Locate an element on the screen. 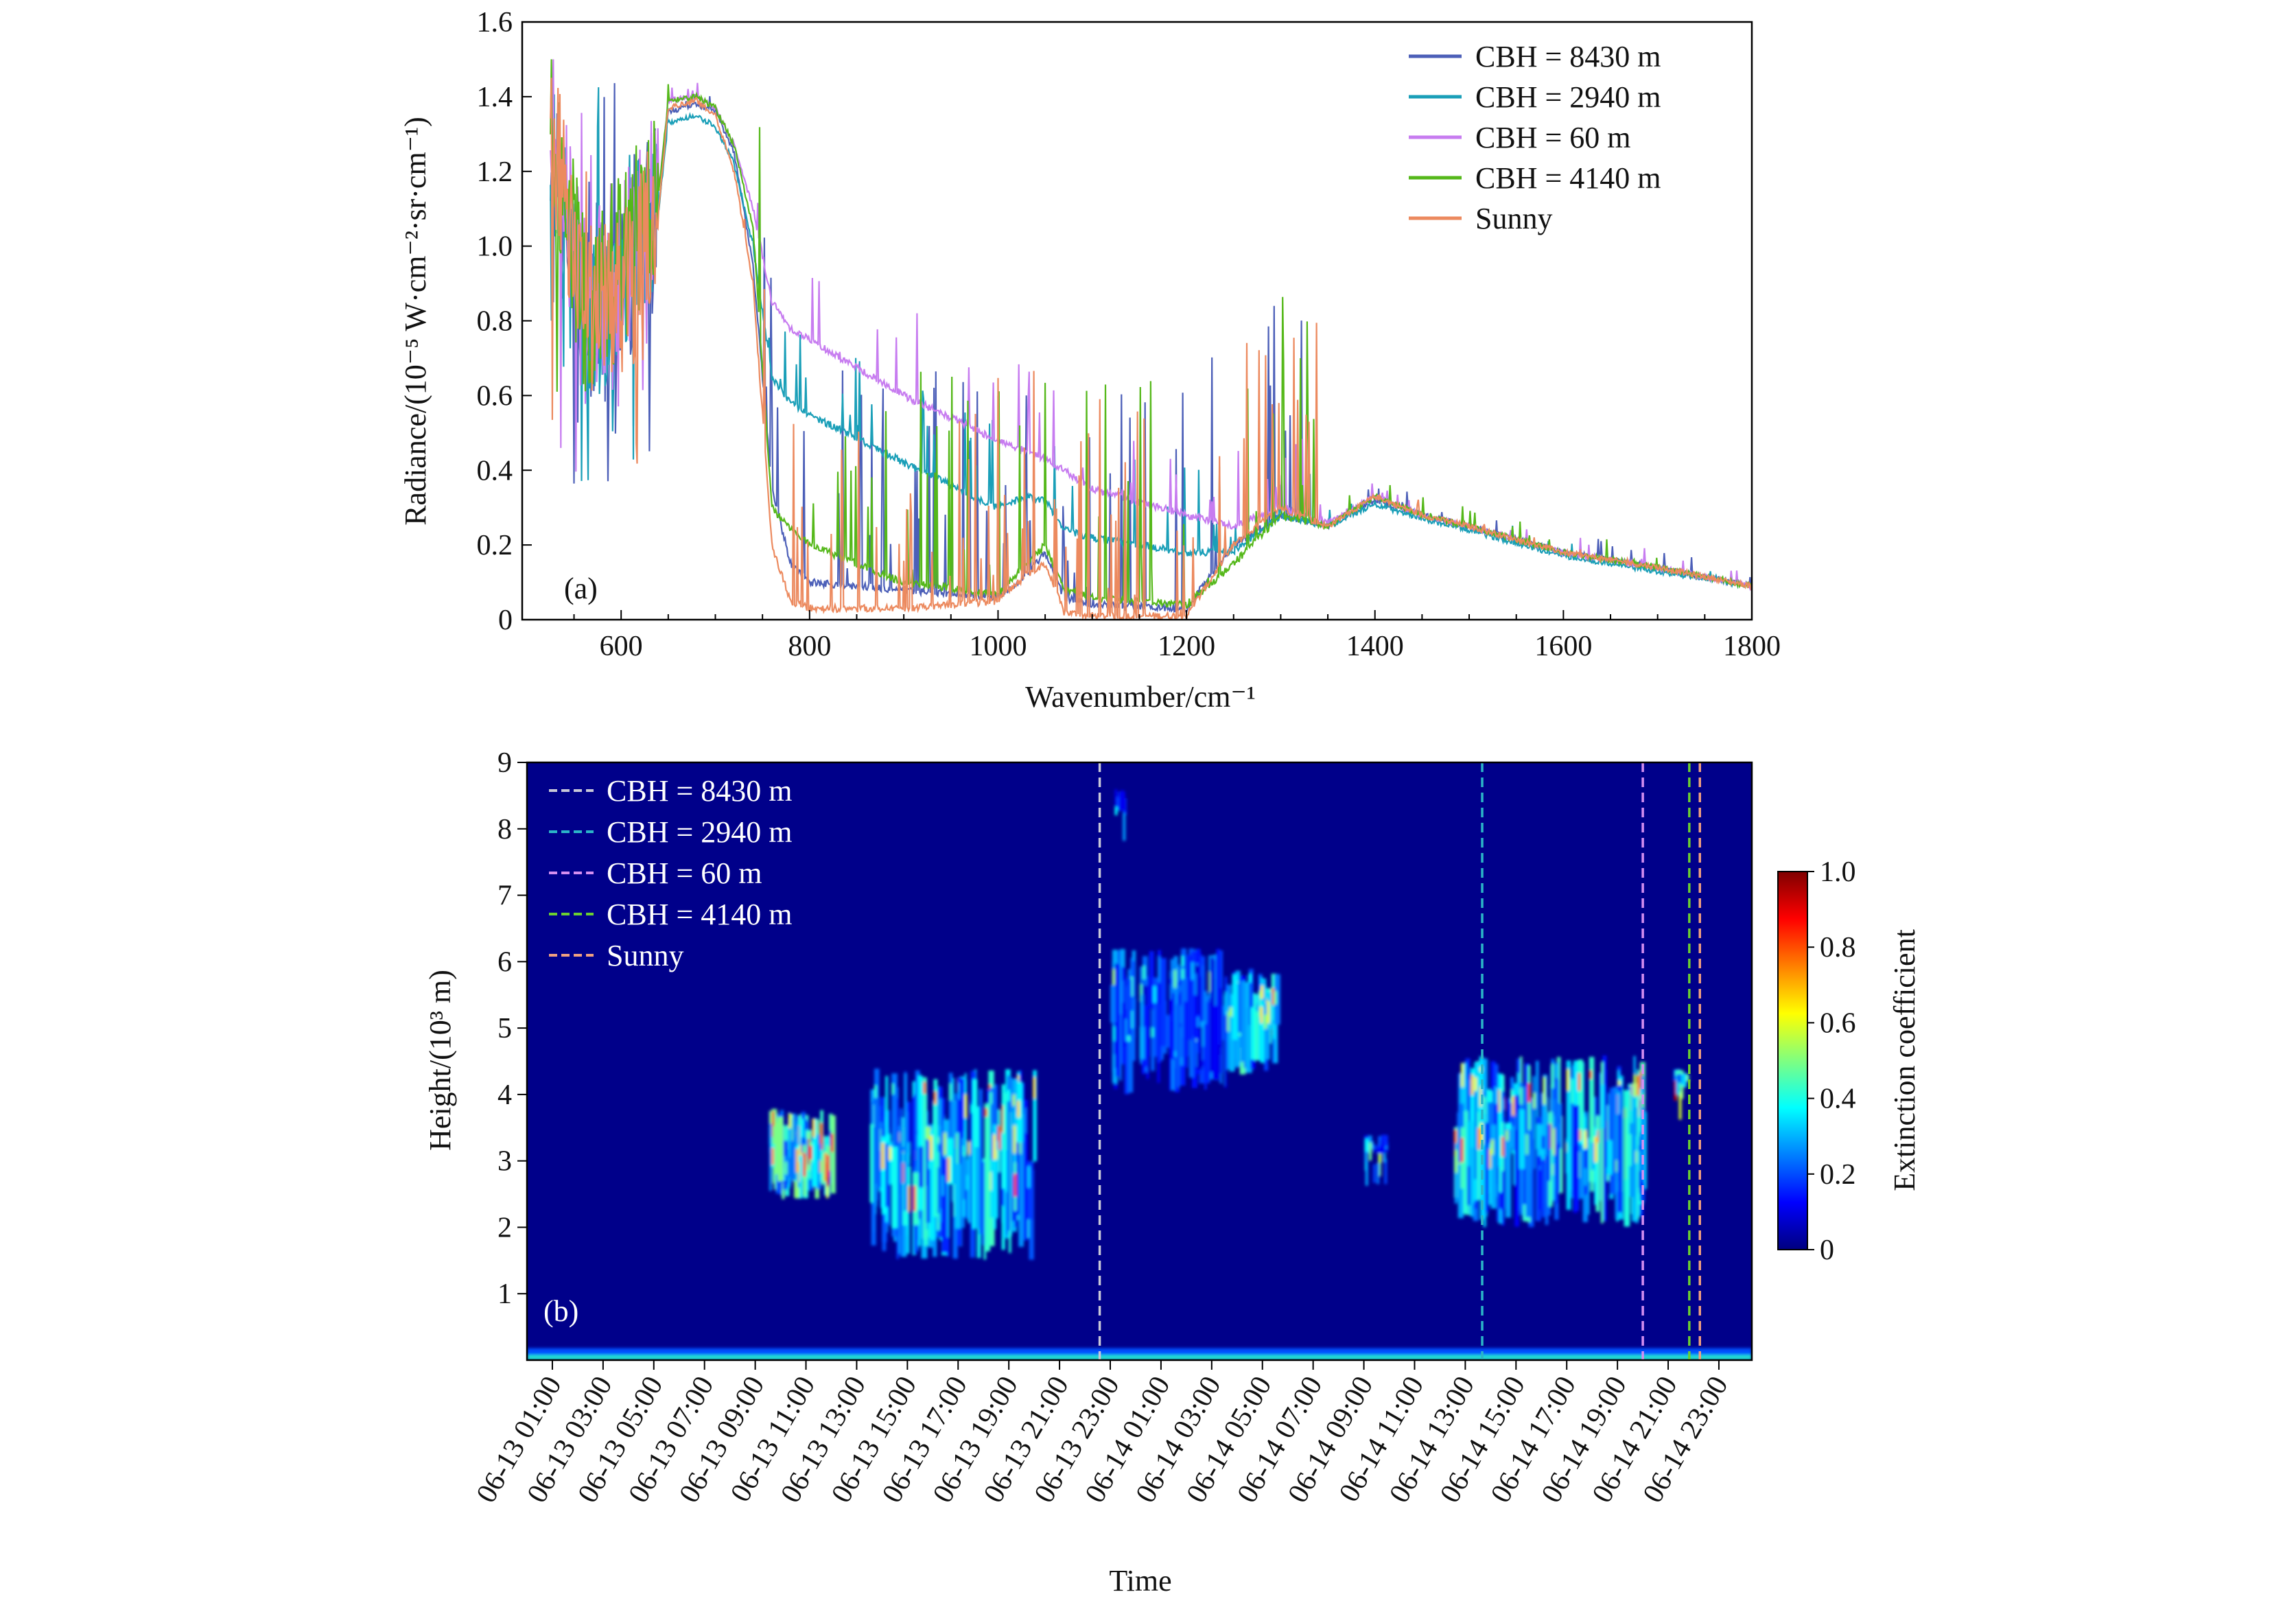 Image resolution: width=2296 pixels, height=1601 pixels. y-tick-label-b: 4 is located at coordinates (505, 1095).